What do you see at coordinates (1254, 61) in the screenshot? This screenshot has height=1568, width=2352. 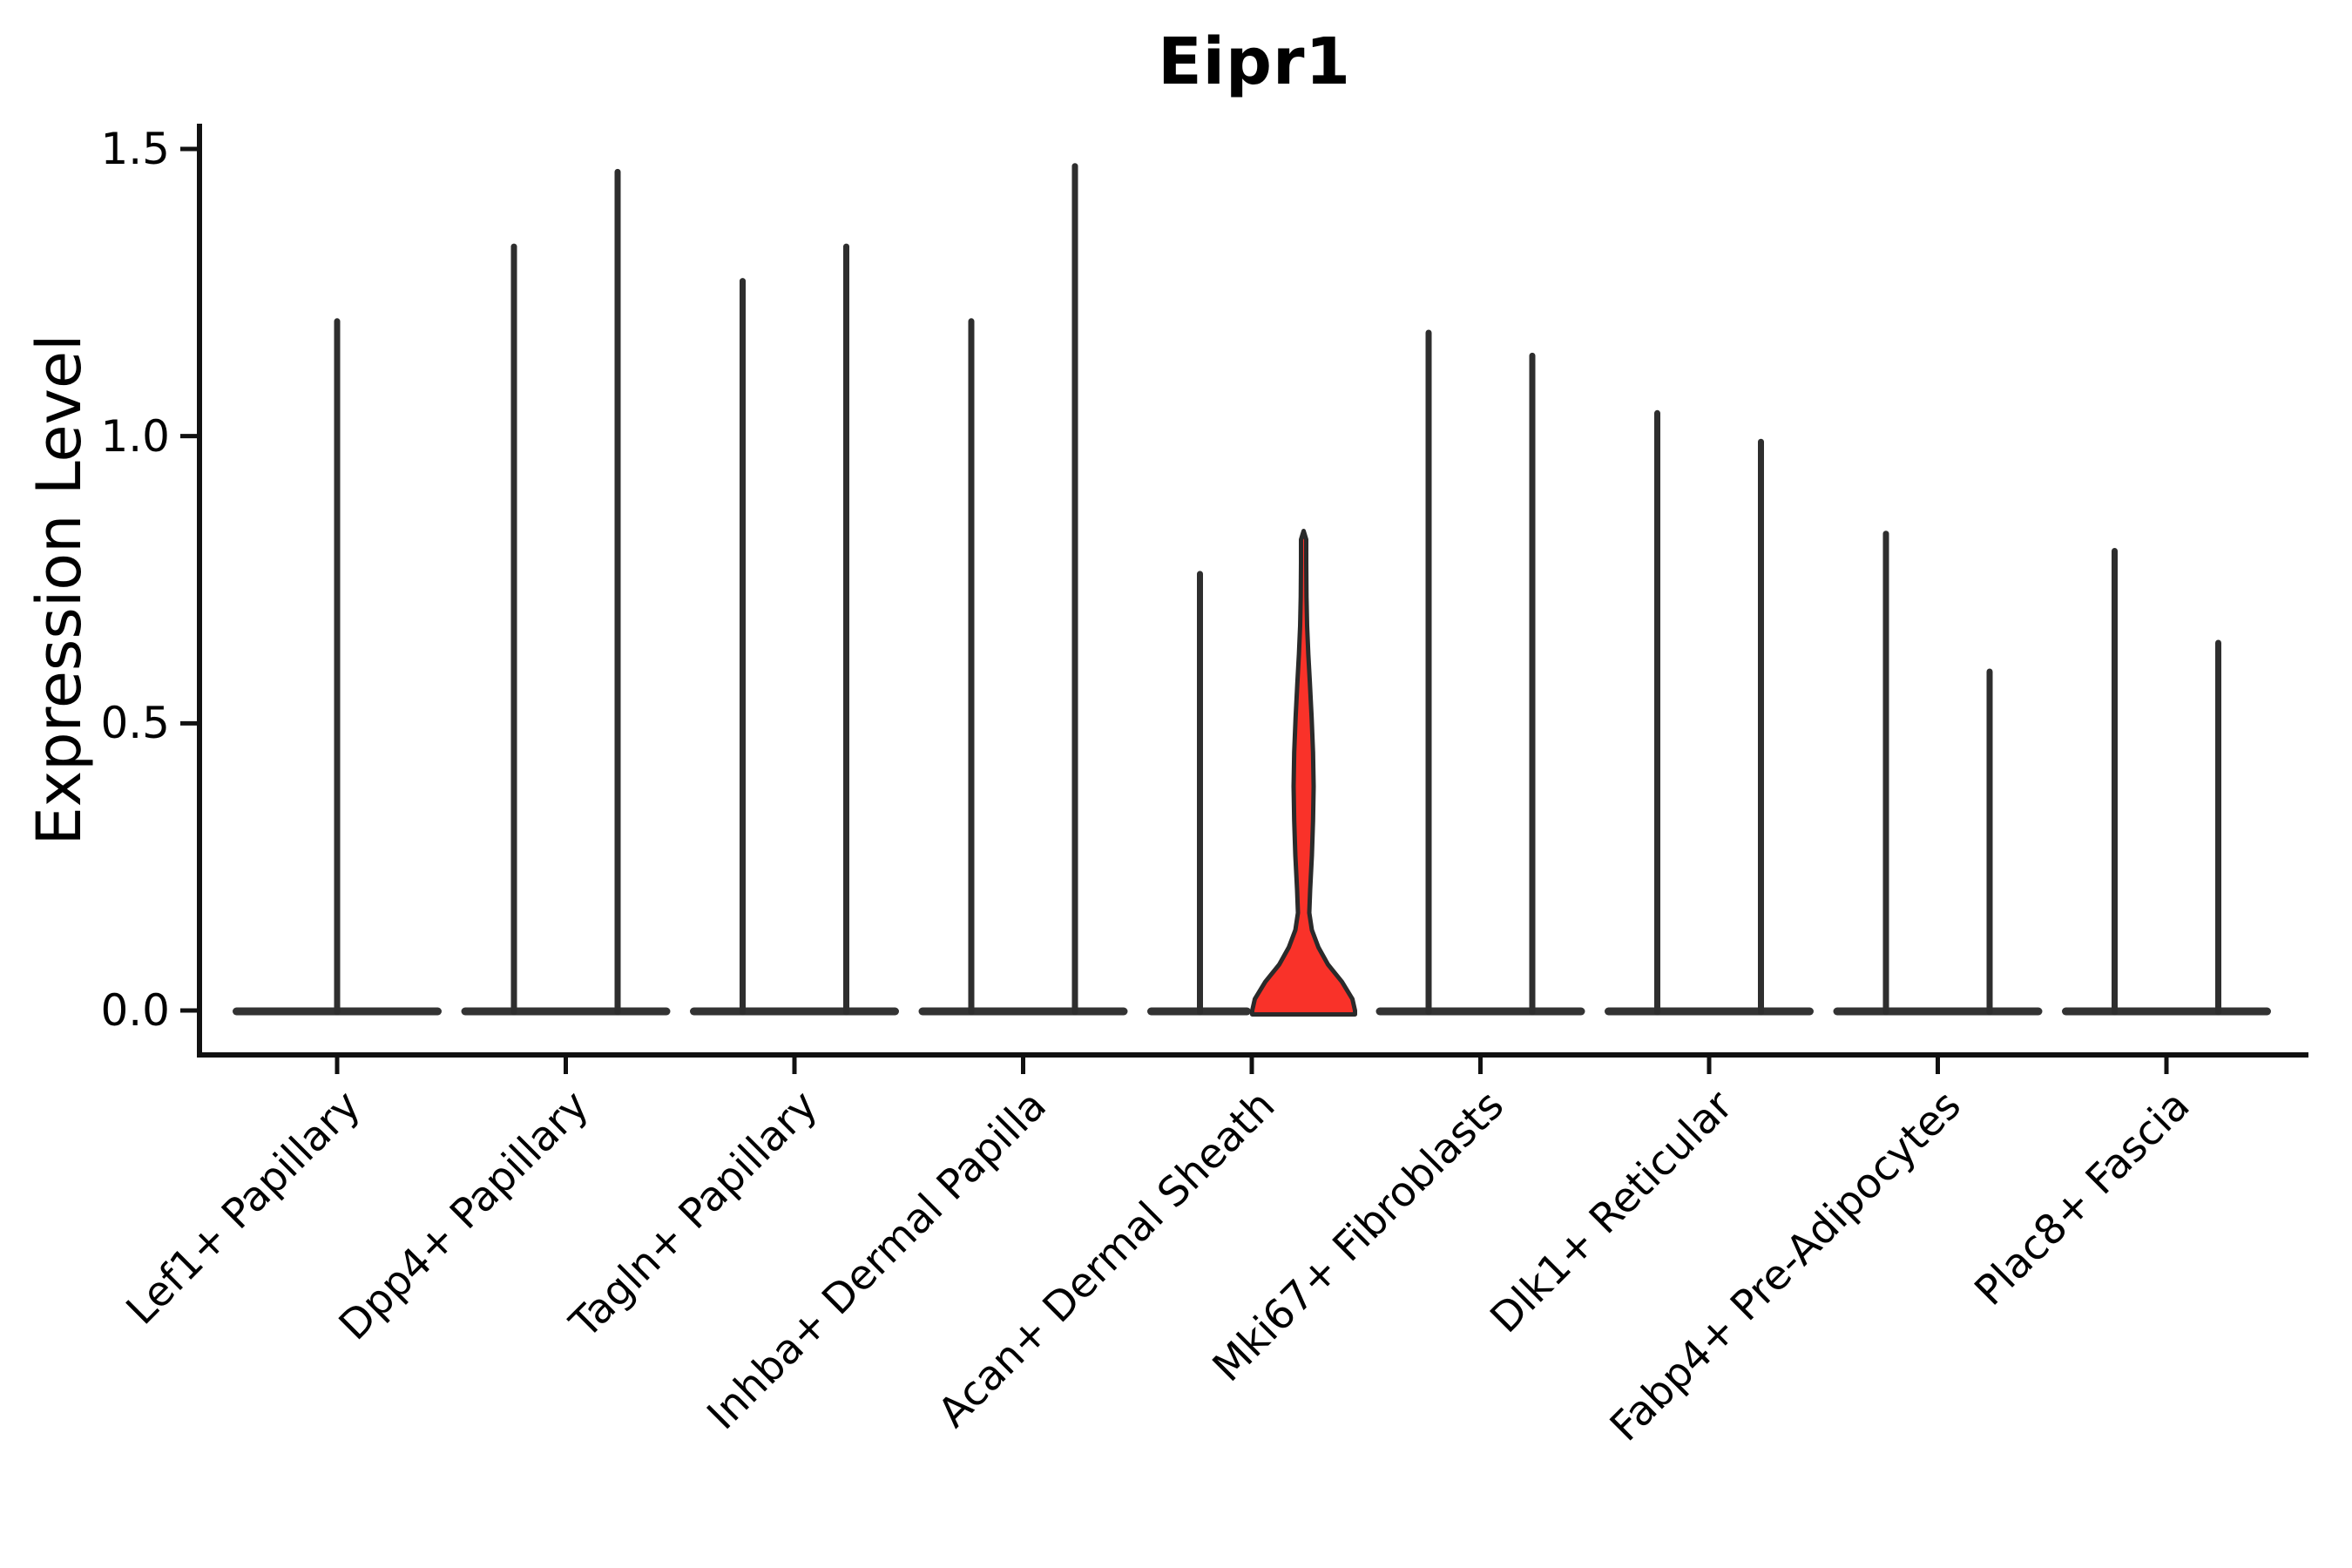 I see `plot-title: Eipr1` at bounding box center [1254, 61].